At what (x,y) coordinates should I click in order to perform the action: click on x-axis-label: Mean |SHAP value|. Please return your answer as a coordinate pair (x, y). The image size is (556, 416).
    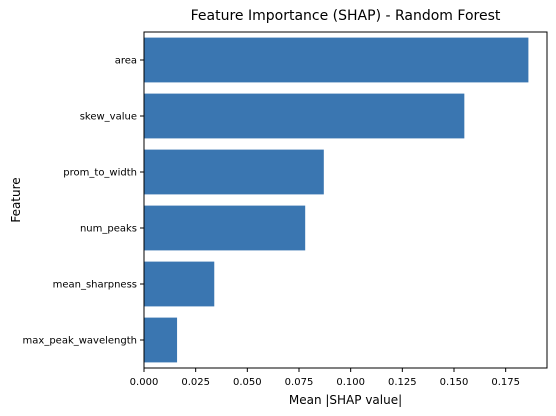
    Looking at the image, I should click on (345, 400).